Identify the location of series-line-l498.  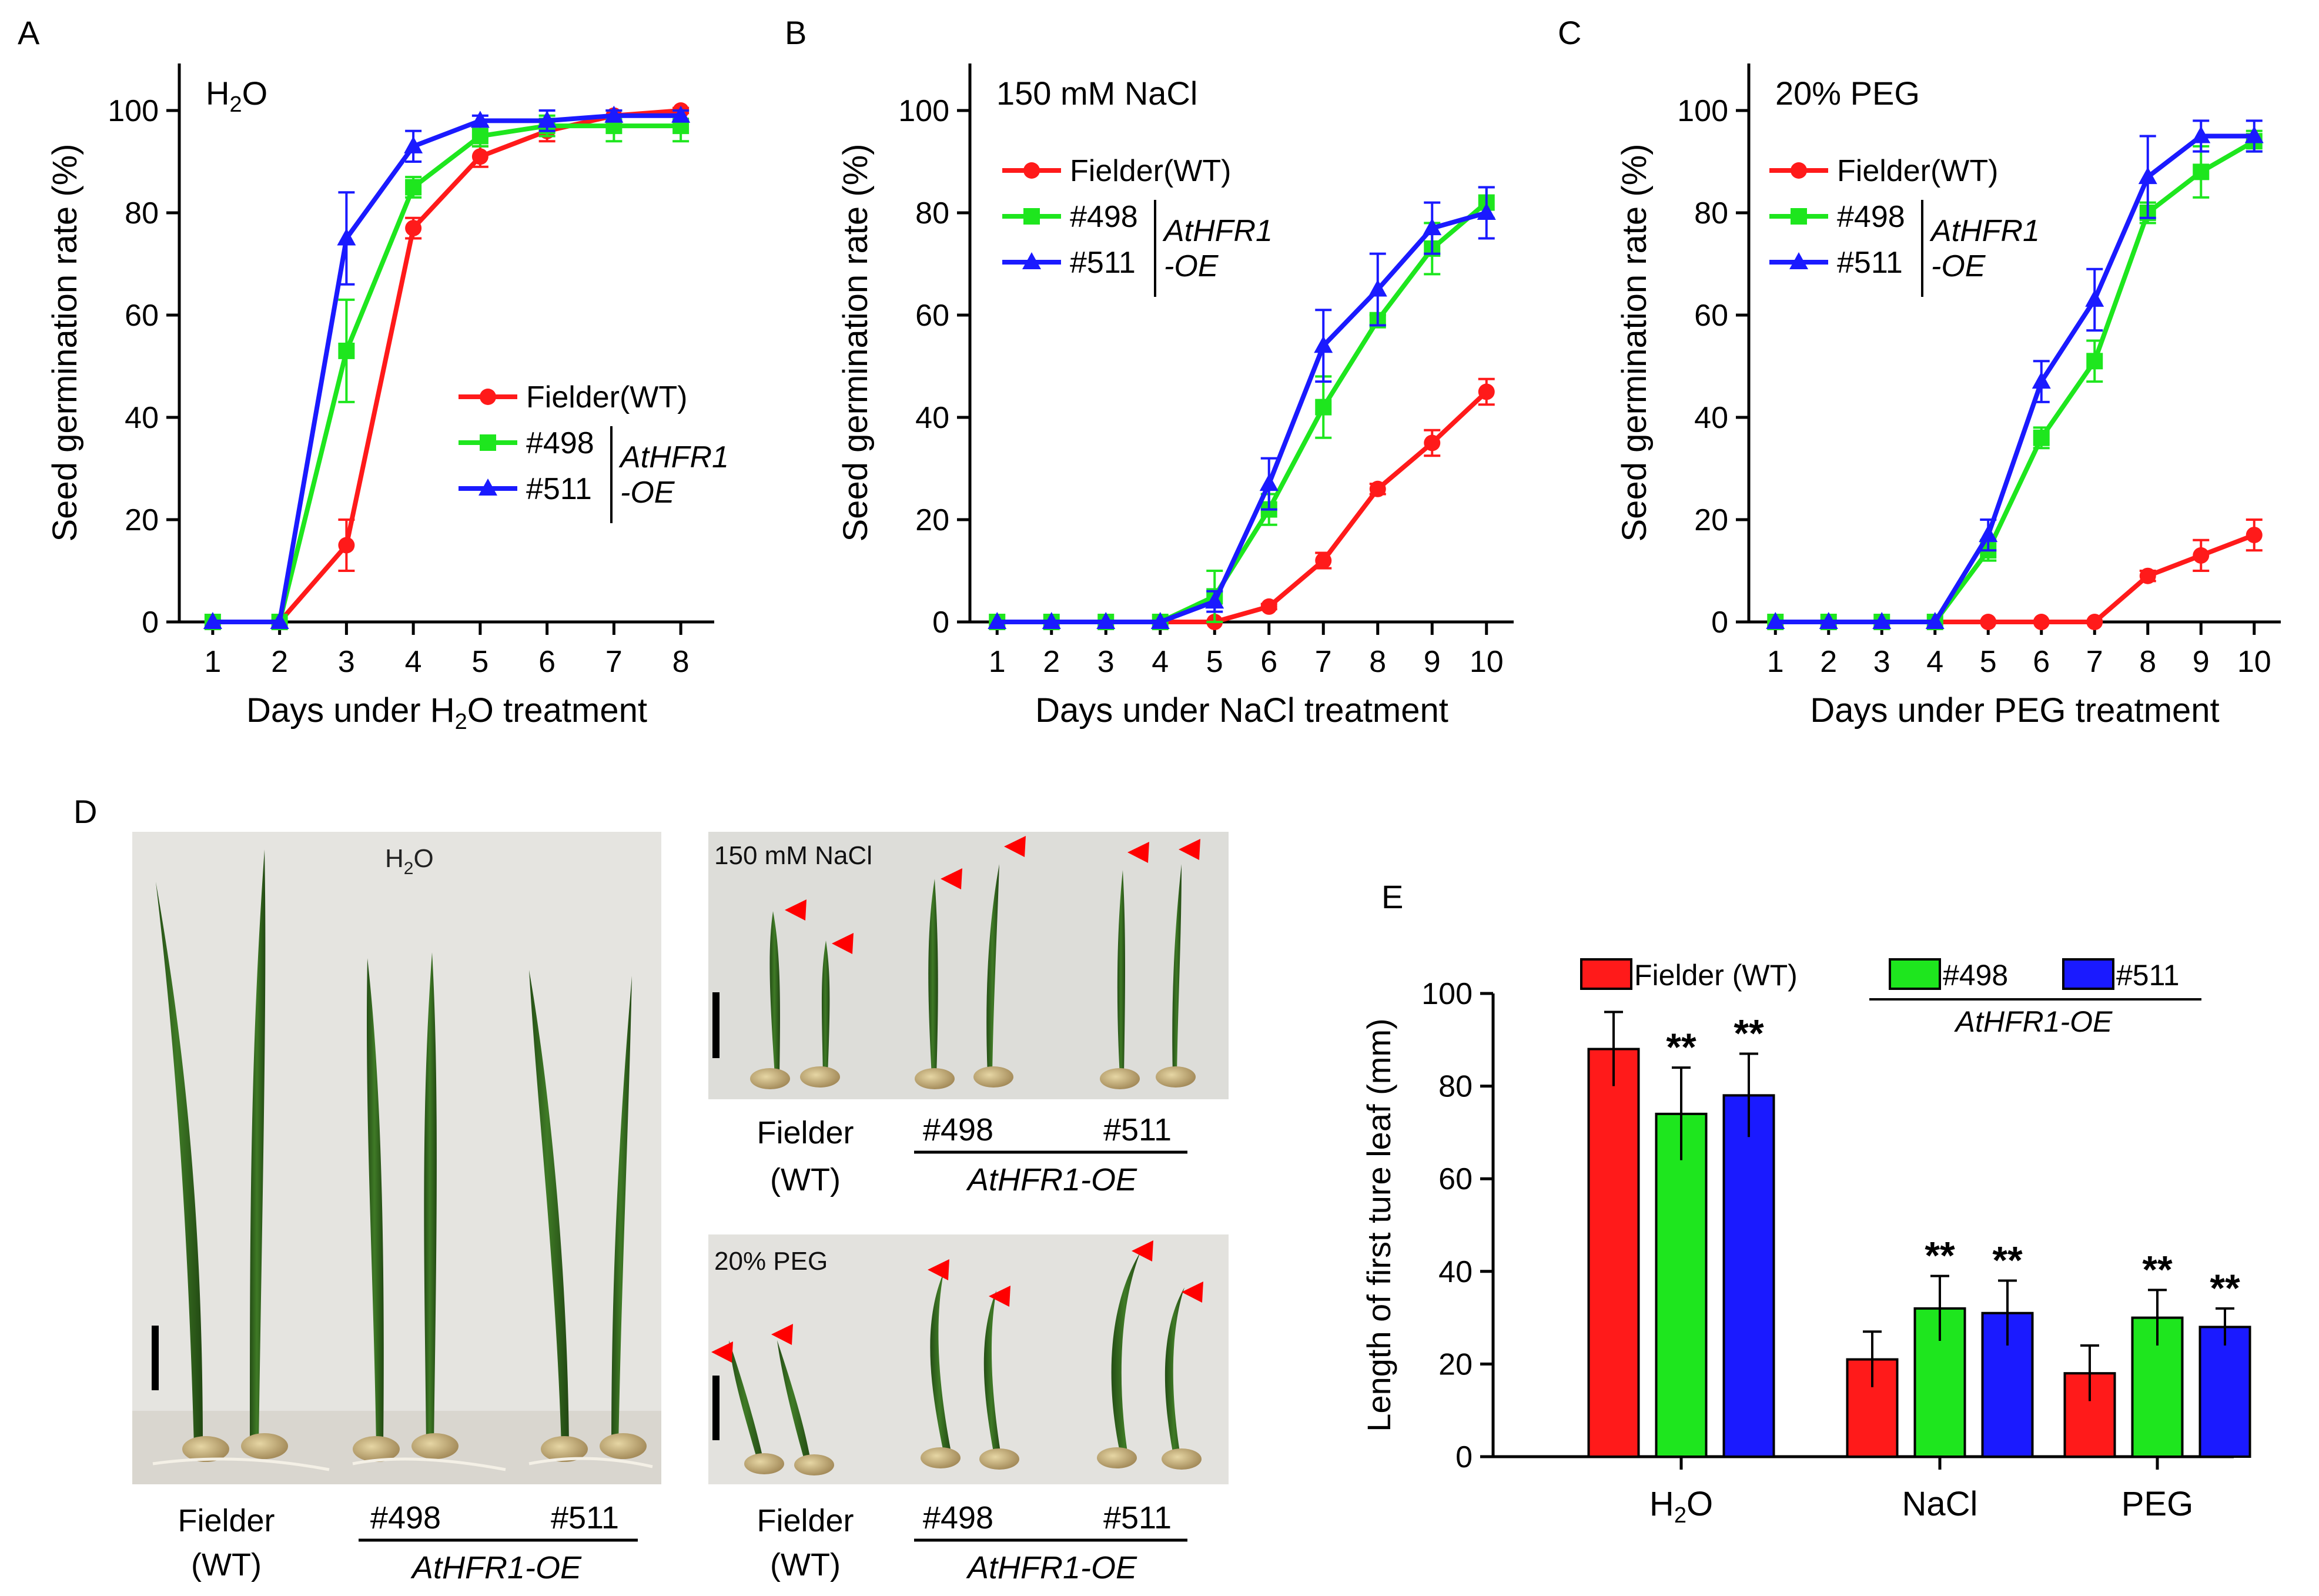
(446, 373).